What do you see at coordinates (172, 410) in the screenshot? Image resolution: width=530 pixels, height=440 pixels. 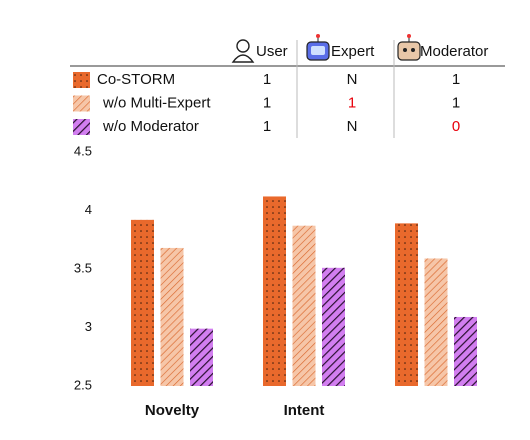 I see `x-tick-label: Novelty` at bounding box center [172, 410].